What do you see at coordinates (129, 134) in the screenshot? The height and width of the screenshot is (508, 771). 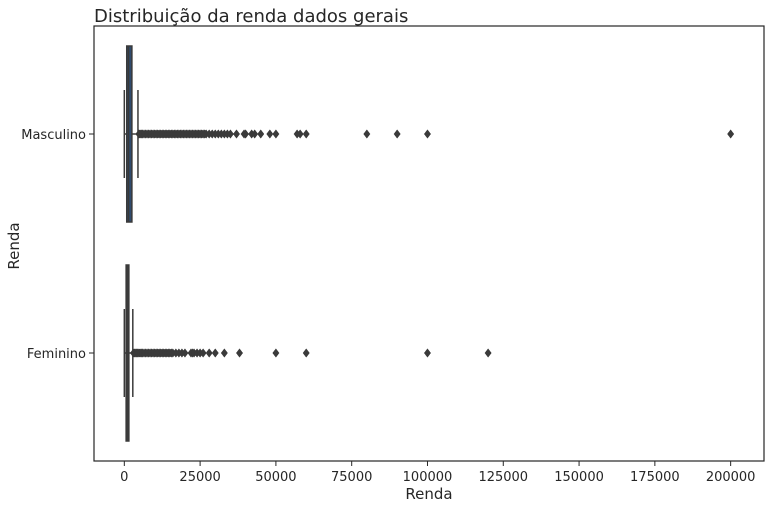 I see `box-iqr` at bounding box center [129, 134].